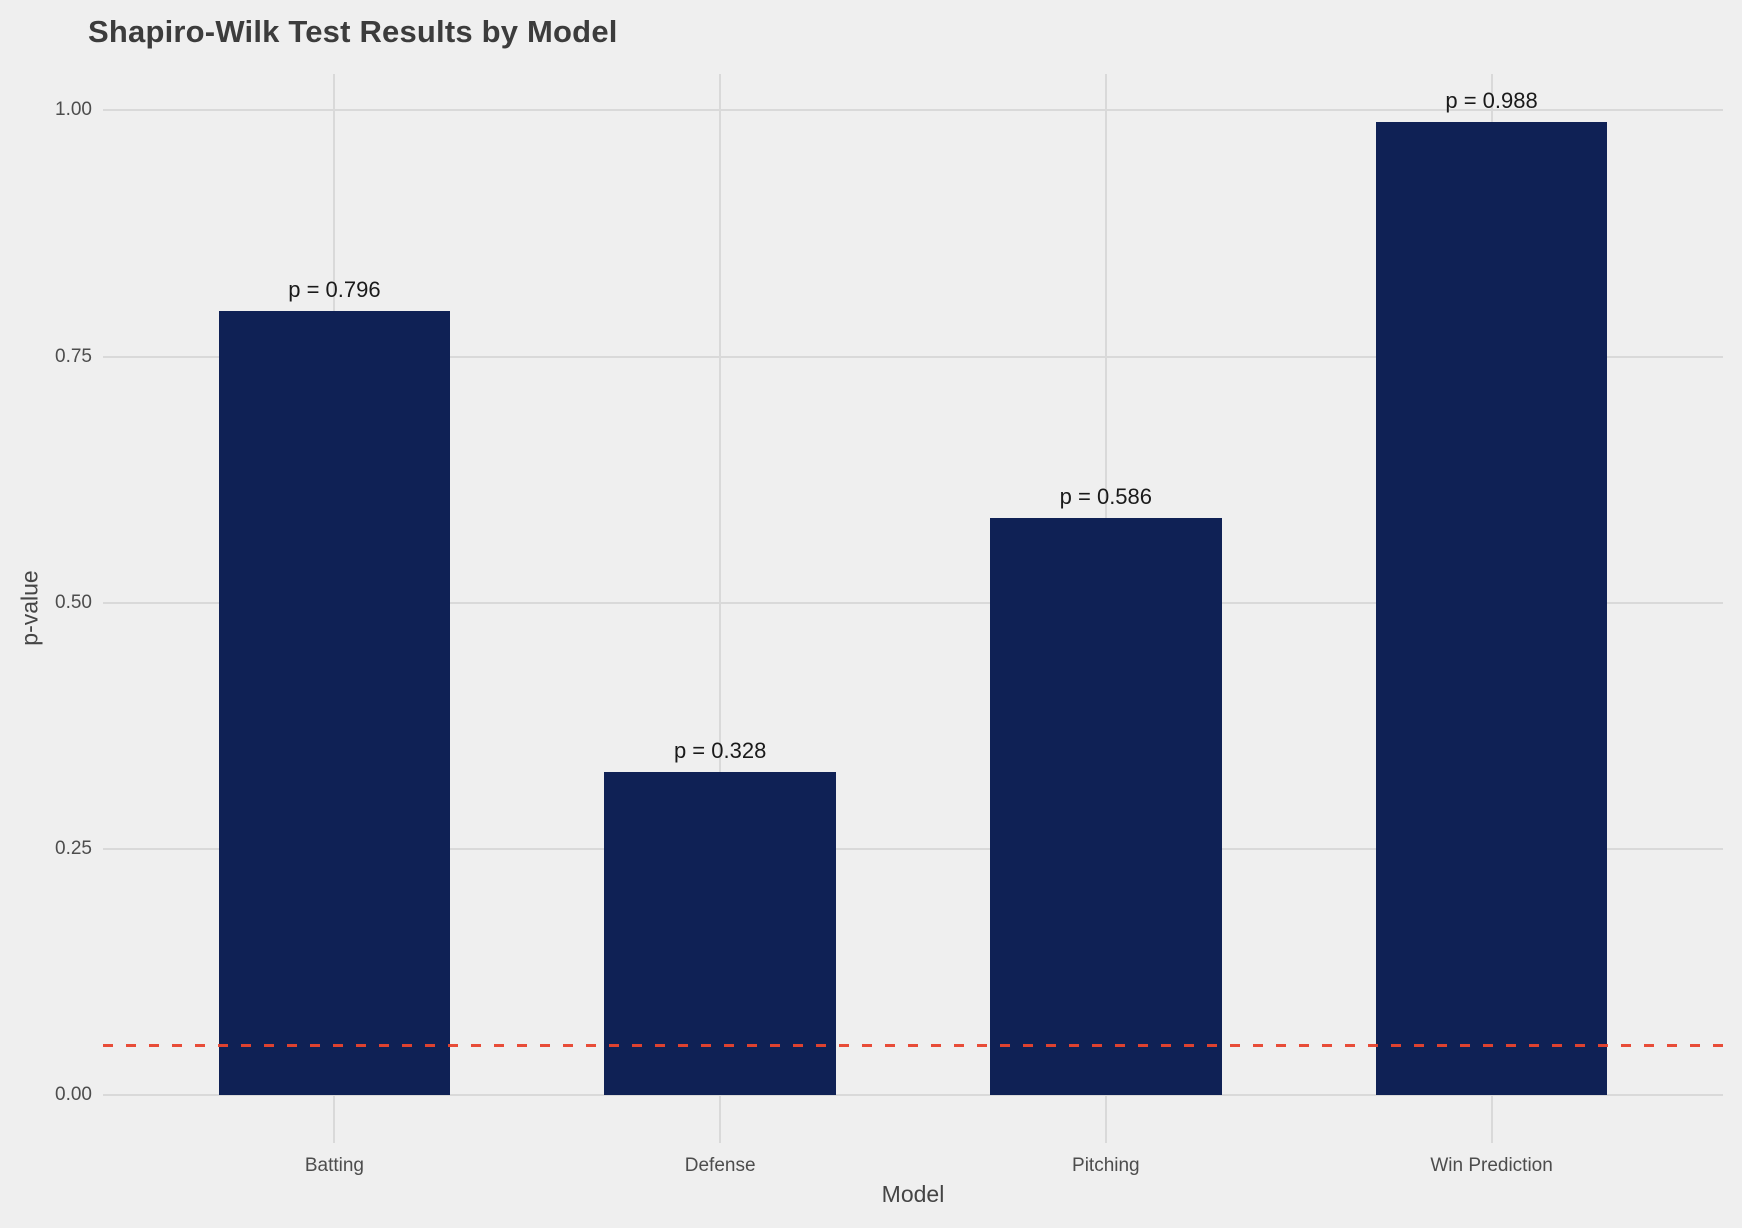  Describe the element at coordinates (73, 1094) in the screenshot. I see `y-tick-label: 0.00` at that location.